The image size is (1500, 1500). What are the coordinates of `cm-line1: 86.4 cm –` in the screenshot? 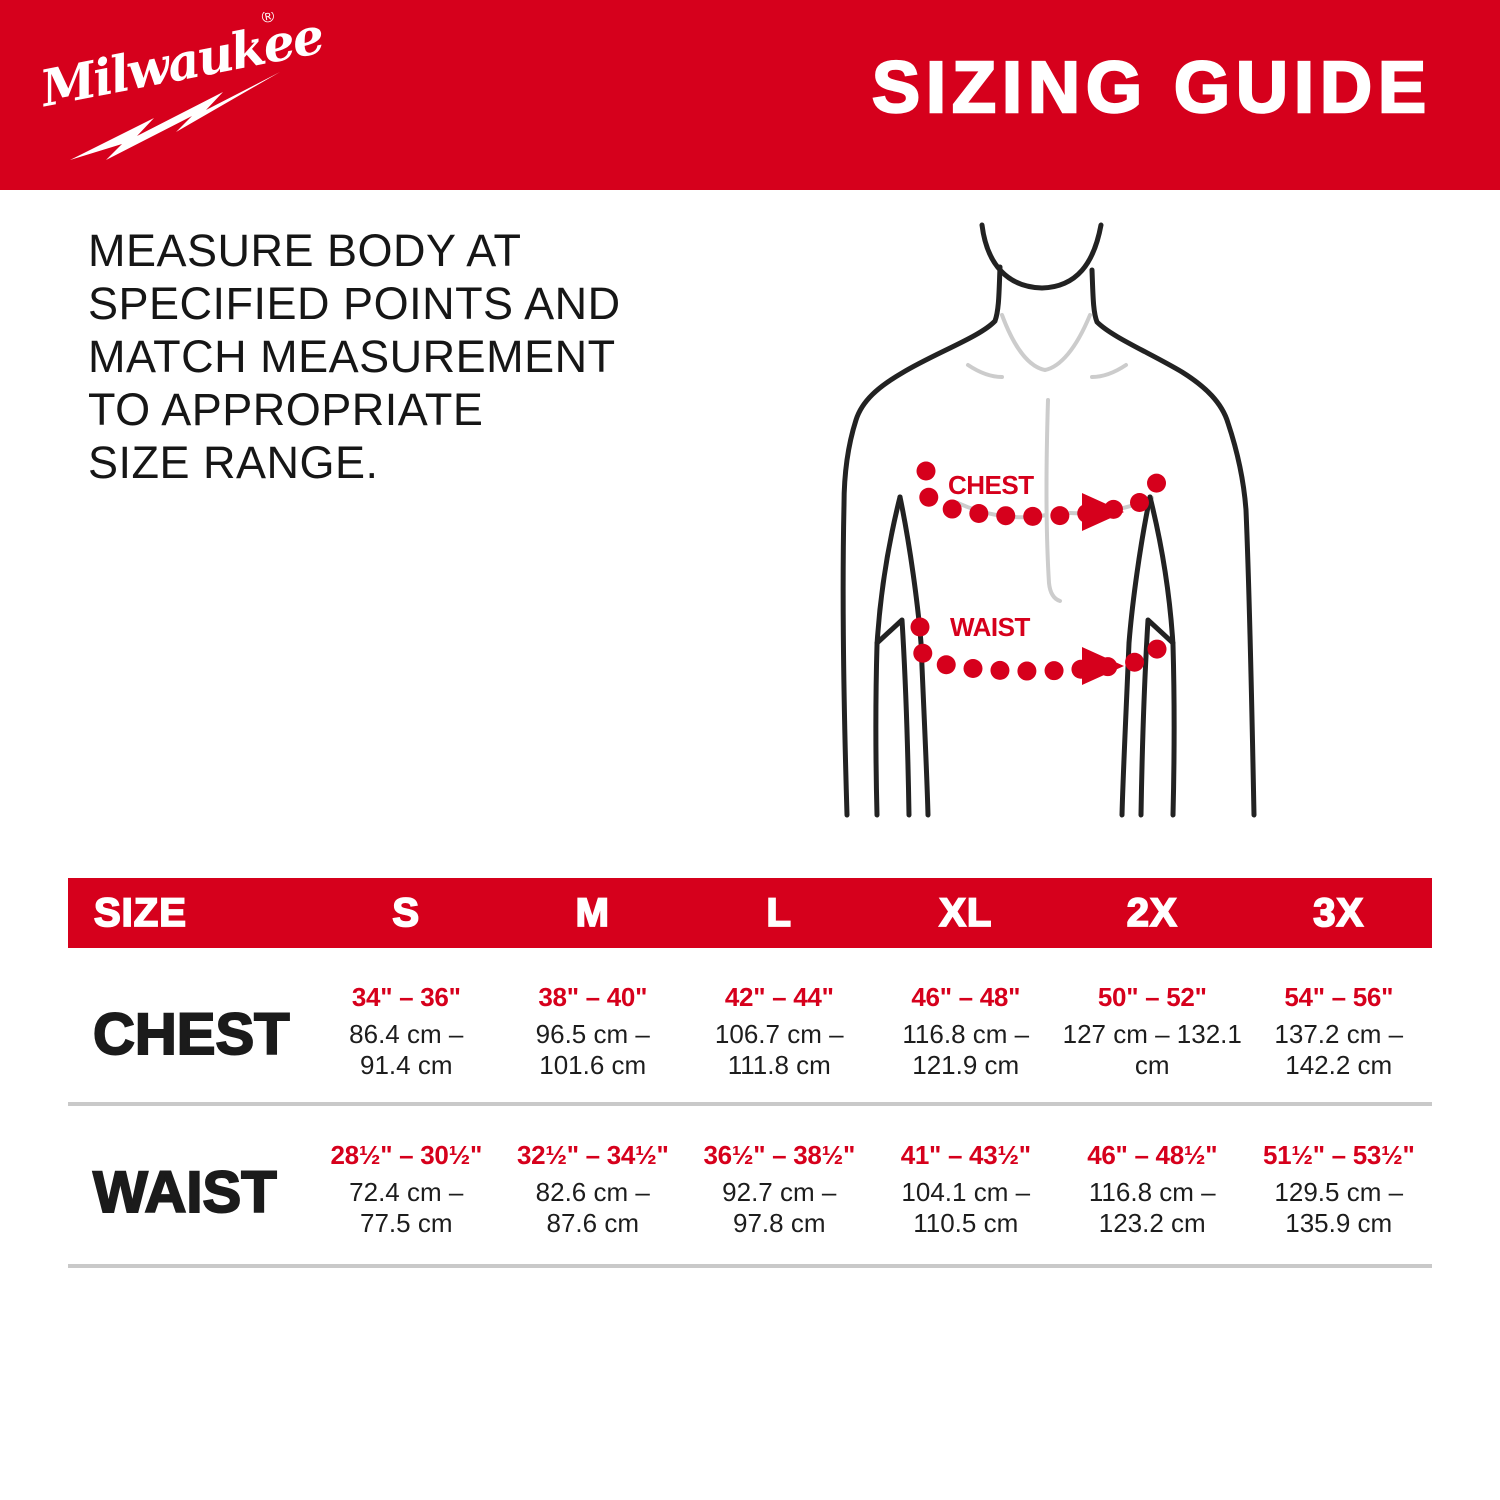 It's located at (406, 1034).